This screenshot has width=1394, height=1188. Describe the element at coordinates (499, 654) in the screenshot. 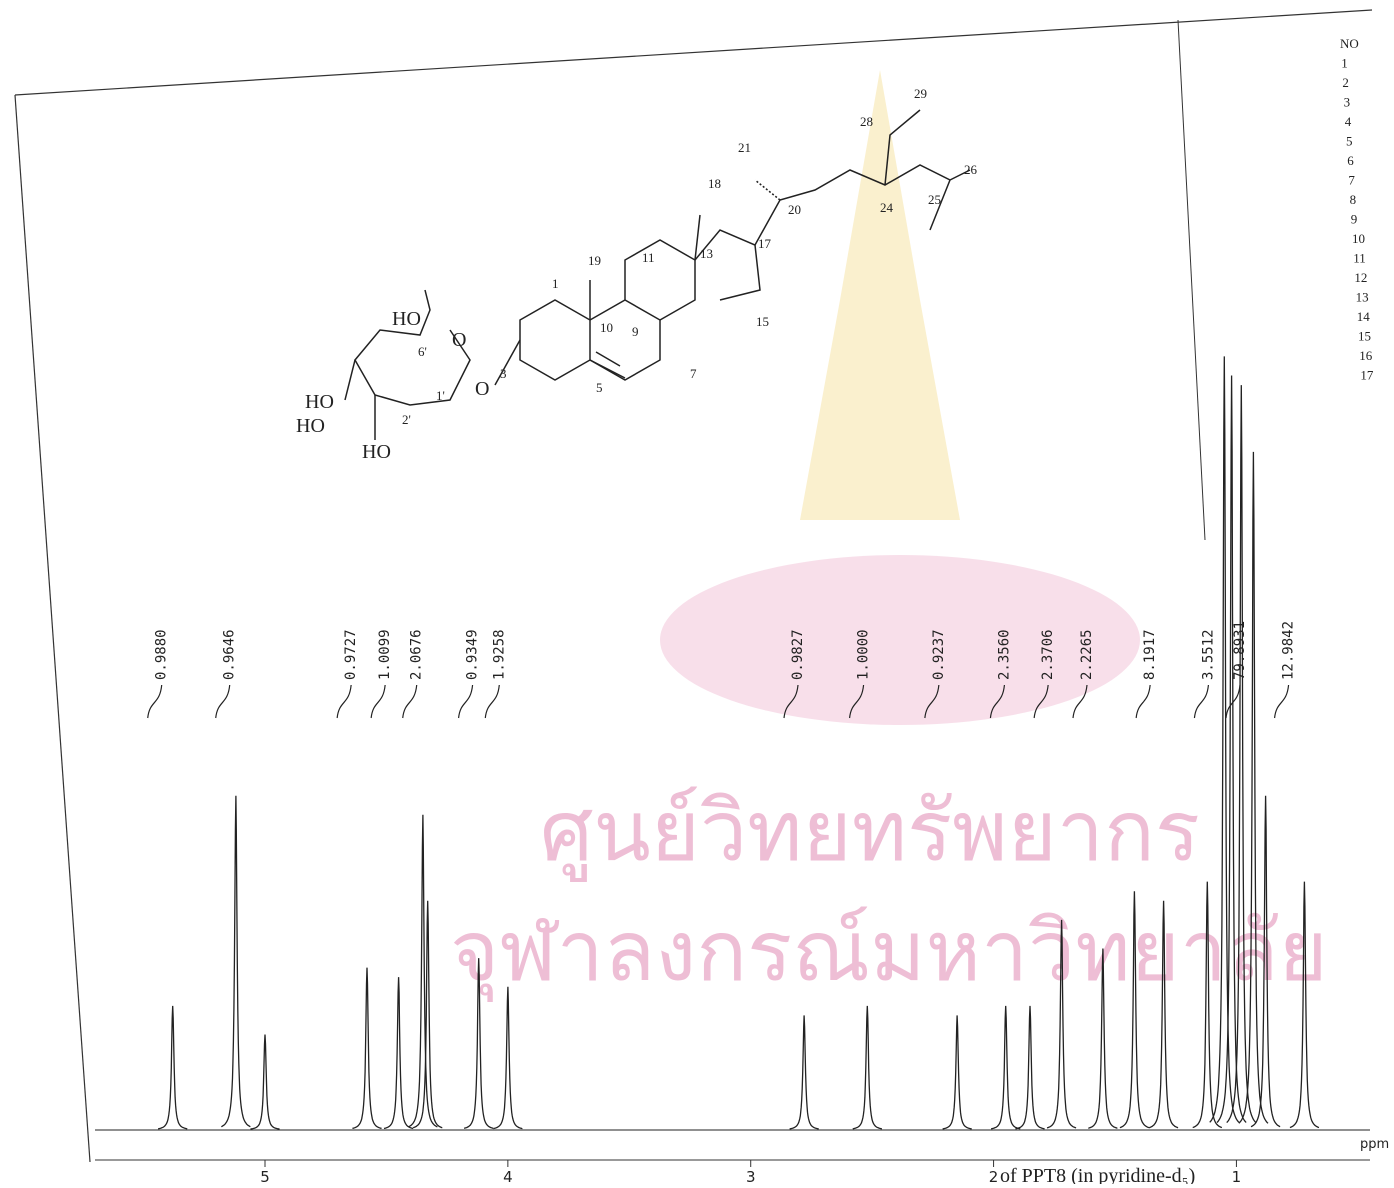

I see `integral-label: 1.9258` at that location.